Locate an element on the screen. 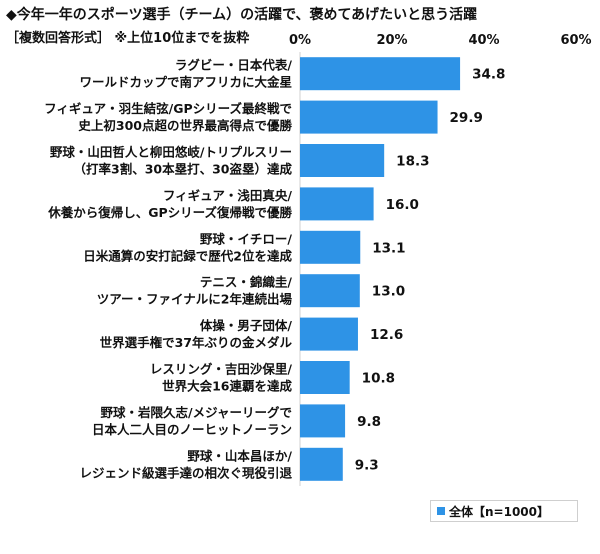  data-label: 9.8 is located at coordinates (369, 422).